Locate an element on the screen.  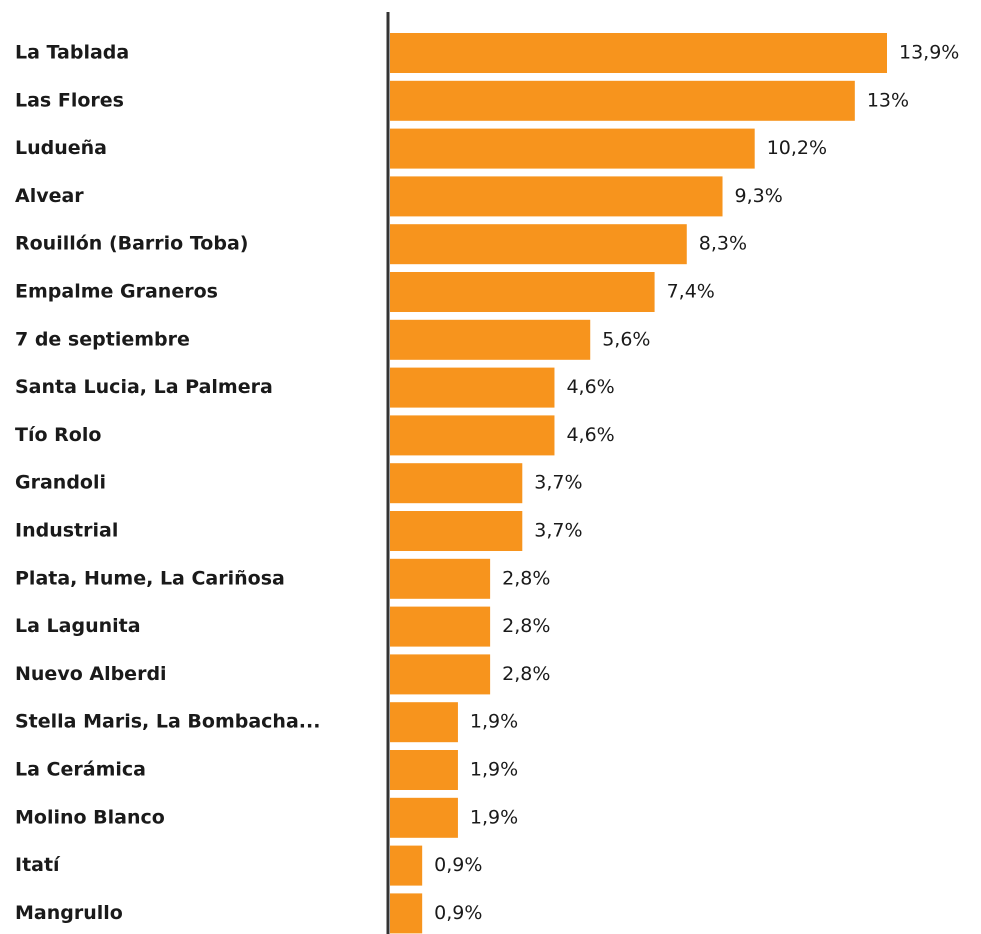
category-label: Industrial is located at coordinates (66, 531).